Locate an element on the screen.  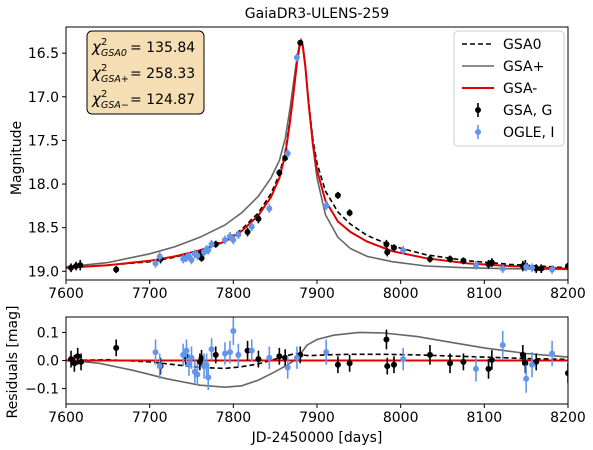
y-tick-label: 18.0 is located at coordinates (43, 185).